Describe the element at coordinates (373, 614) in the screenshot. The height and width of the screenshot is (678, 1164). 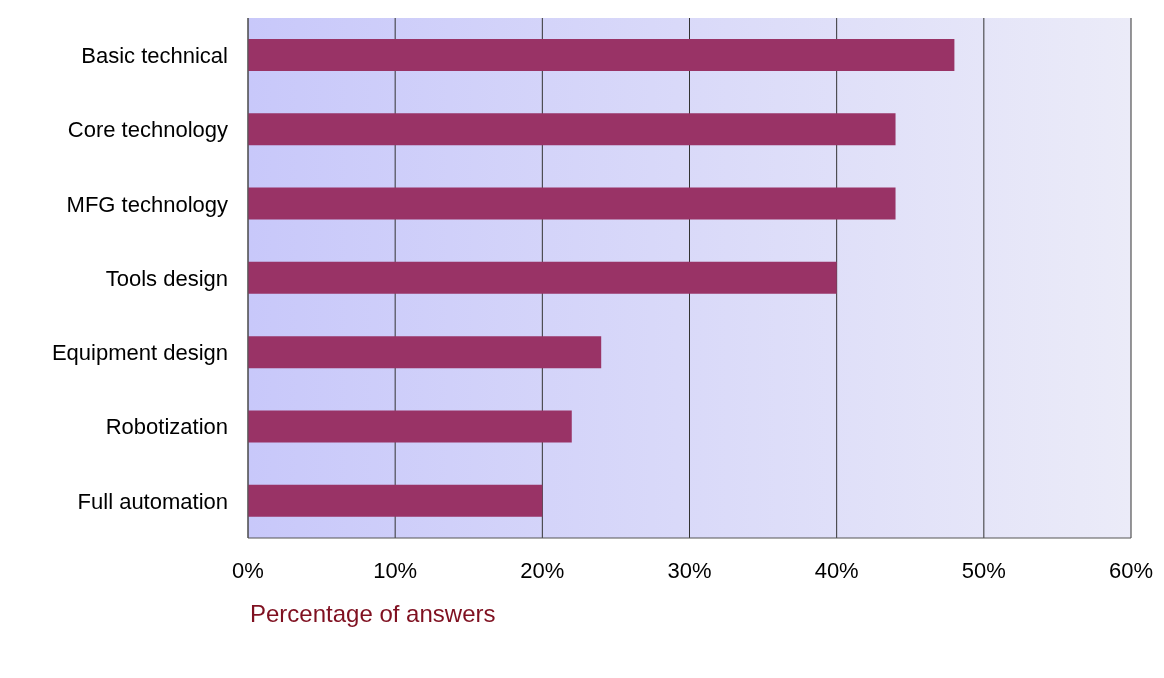
I see `x-axis-title: Percentage of answers` at that location.